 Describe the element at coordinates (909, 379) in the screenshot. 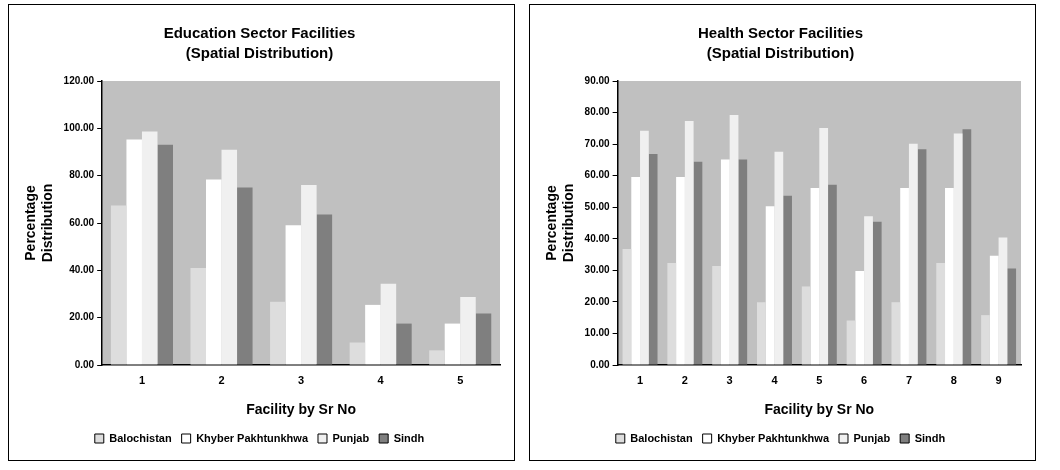

I see `x-tick-label: 7` at that location.